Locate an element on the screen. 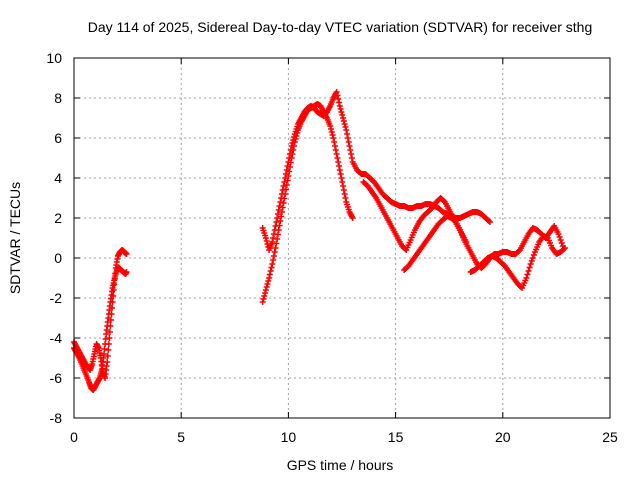 This screenshot has height=480, width=640. x-tick-label: 20 is located at coordinates (503, 437).